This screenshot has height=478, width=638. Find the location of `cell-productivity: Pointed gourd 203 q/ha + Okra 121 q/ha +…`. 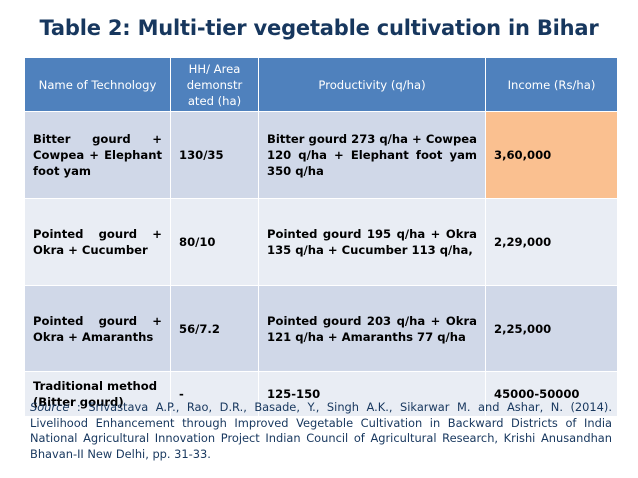

cell-productivity: Pointed gourd 203 q/ha + Okra 121 q/ha +… is located at coordinates (372, 328).